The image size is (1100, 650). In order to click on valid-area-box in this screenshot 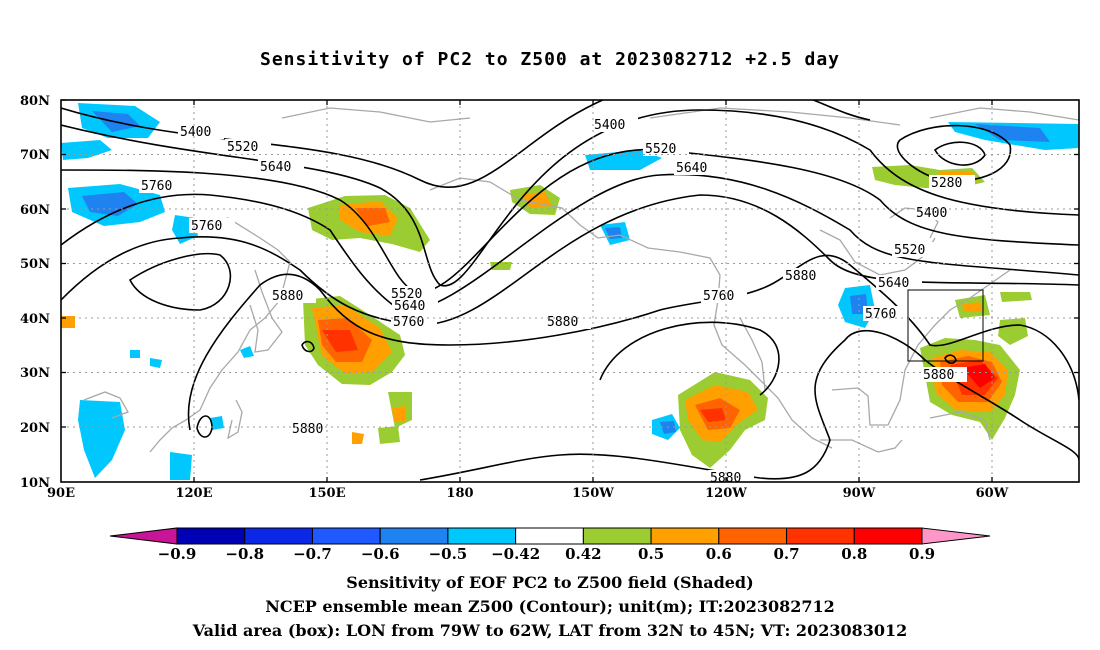, I will do `click(945, 325)`.